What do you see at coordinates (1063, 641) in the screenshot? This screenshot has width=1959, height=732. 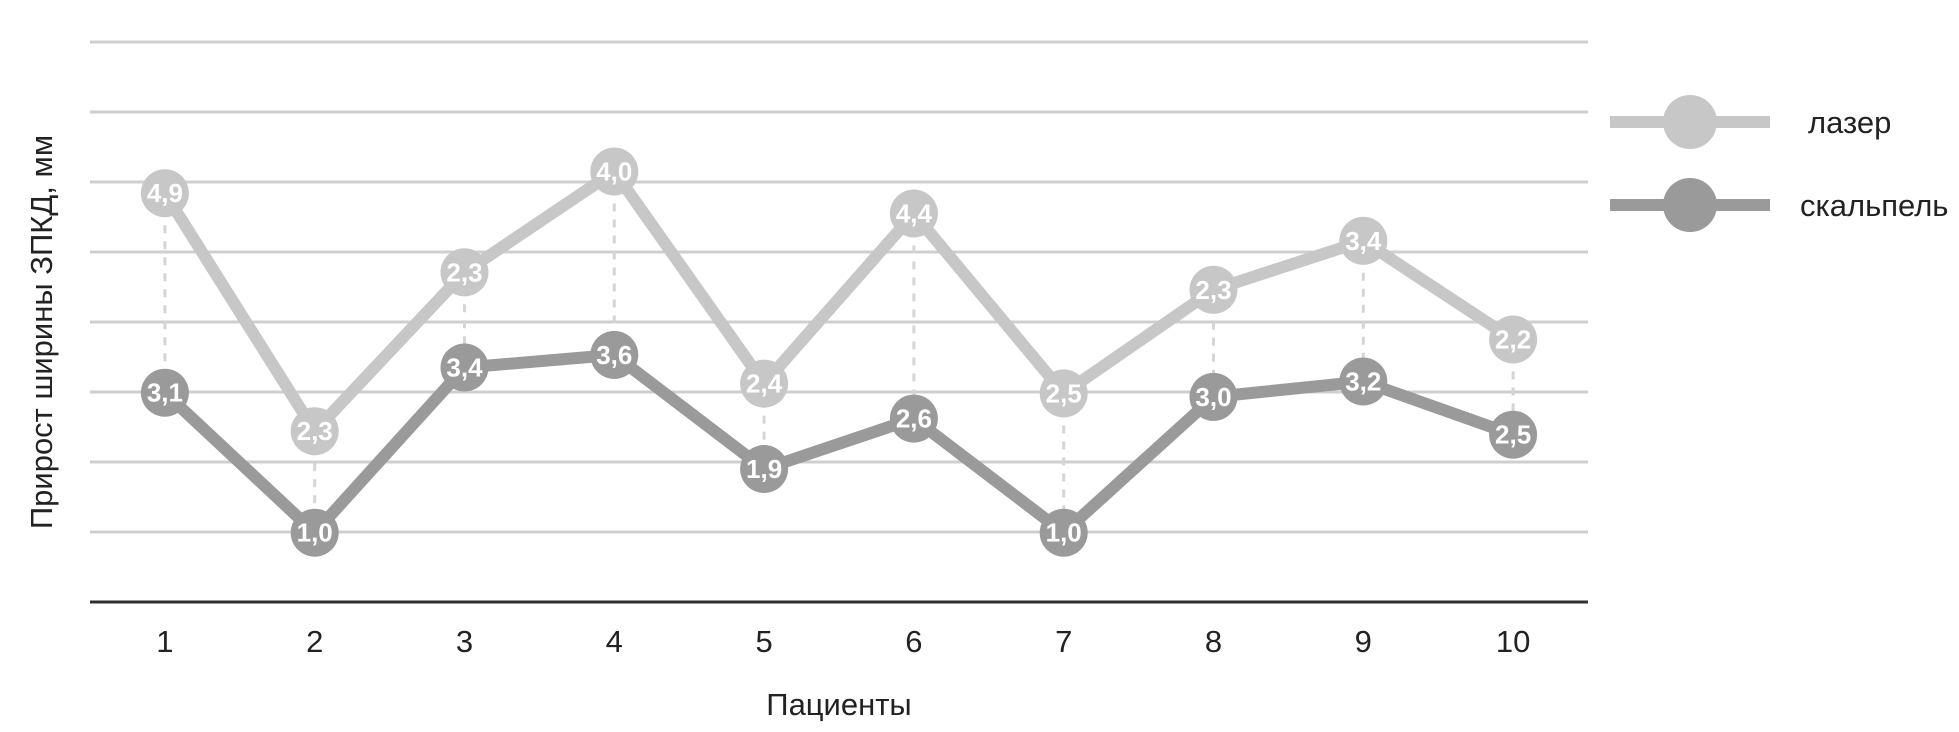 I see `x-tick-label: 7` at bounding box center [1063, 641].